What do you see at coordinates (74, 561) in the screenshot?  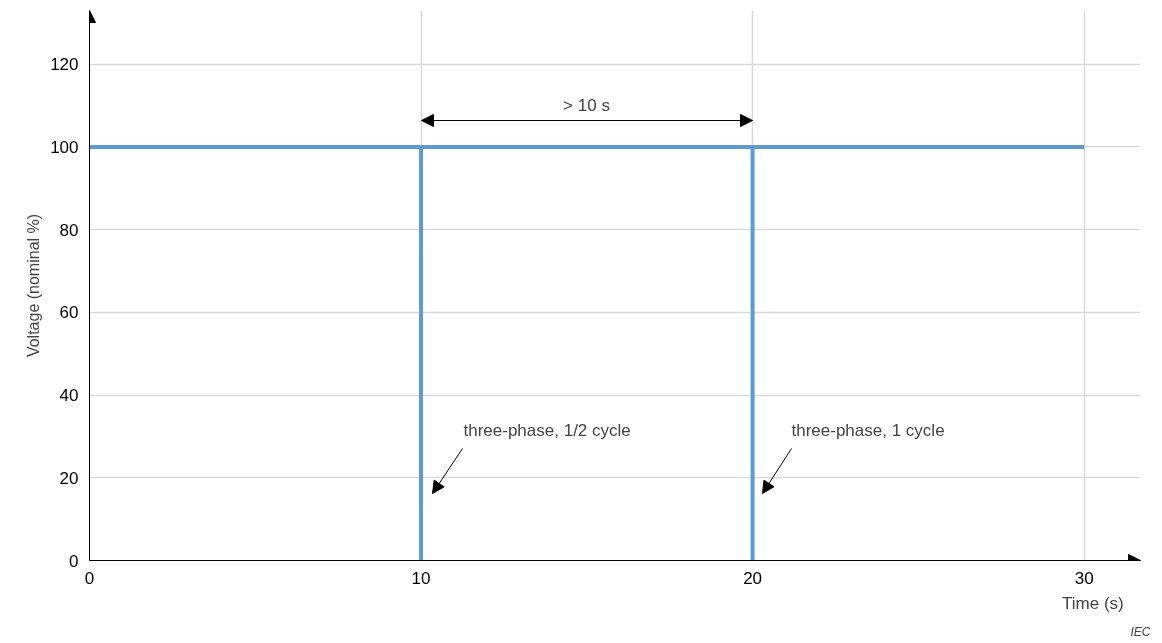 I see `y-tick-label: 0` at bounding box center [74, 561].